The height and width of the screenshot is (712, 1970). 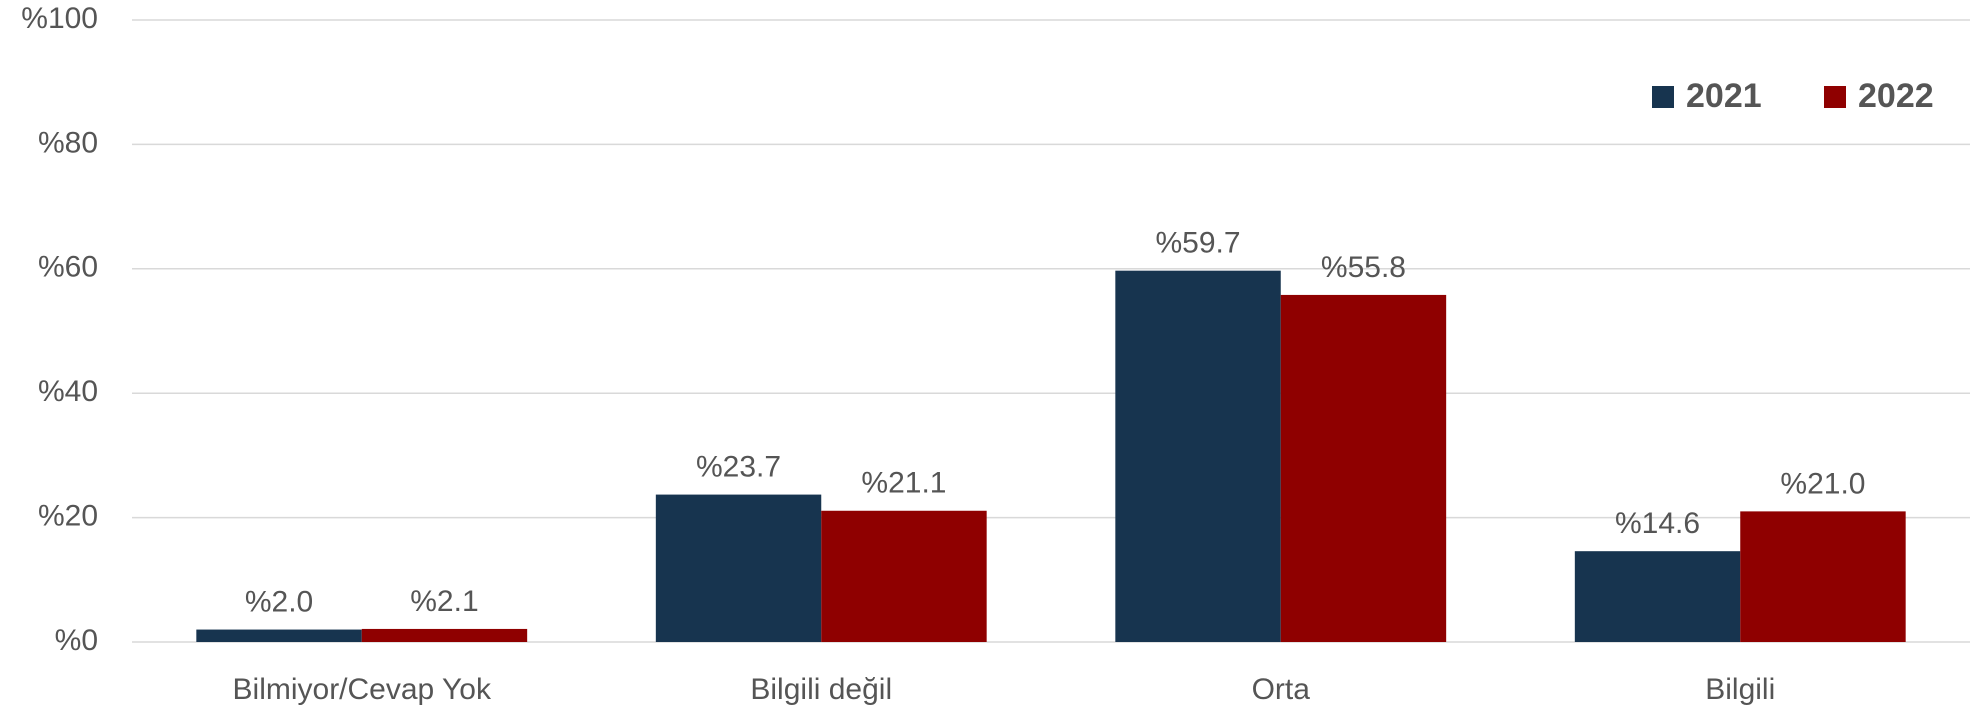 What do you see at coordinates (1740, 689) in the screenshot?
I see `x-tick-label: Bilgili` at bounding box center [1740, 689].